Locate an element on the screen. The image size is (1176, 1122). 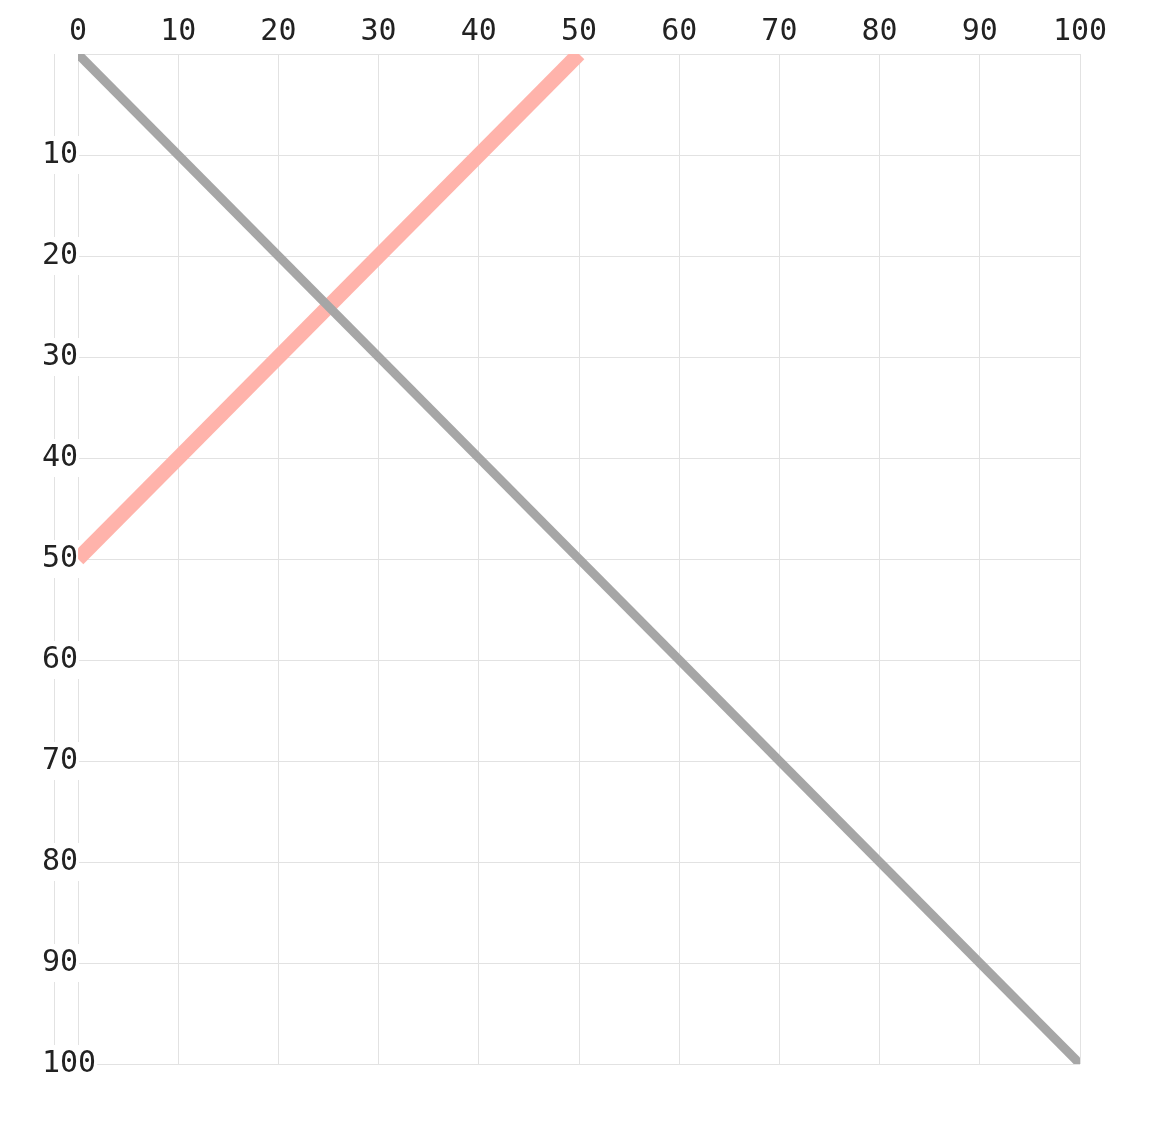
y-tick-label: 40 is located at coordinates (60, 455).